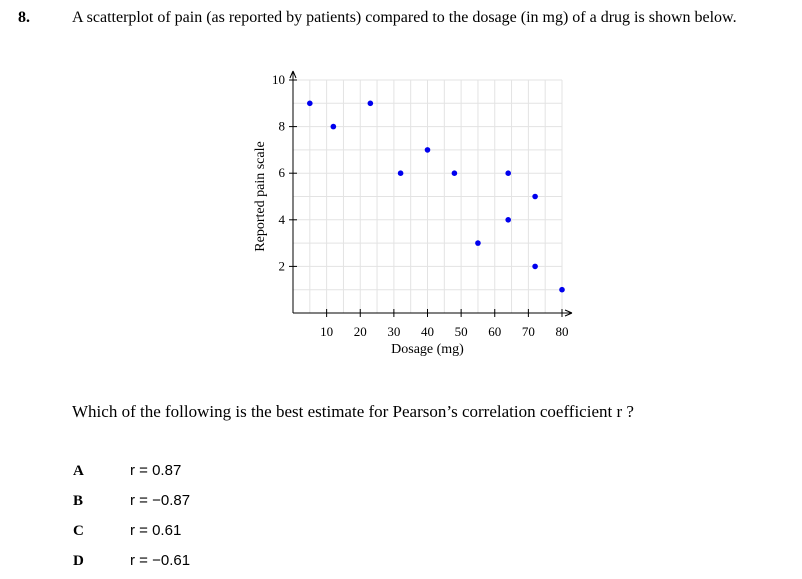 The height and width of the screenshot is (579, 802). I want to click on option-c-letter: C, so click(78, 531).